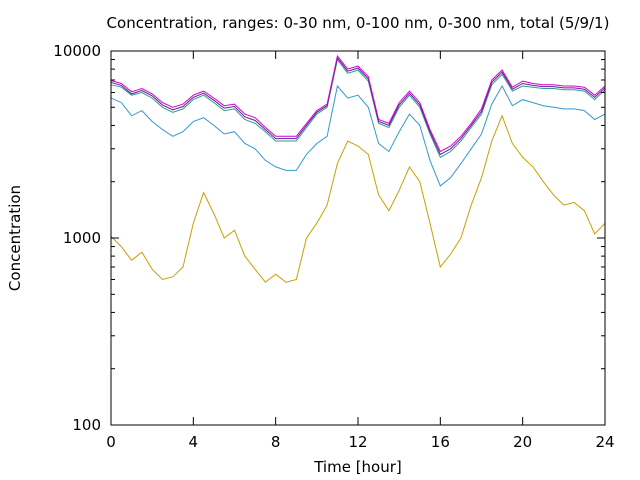 The height and width of the screenshot is (480, 640). I want to click on y-axis-label: Concentration, so click(15, 238).